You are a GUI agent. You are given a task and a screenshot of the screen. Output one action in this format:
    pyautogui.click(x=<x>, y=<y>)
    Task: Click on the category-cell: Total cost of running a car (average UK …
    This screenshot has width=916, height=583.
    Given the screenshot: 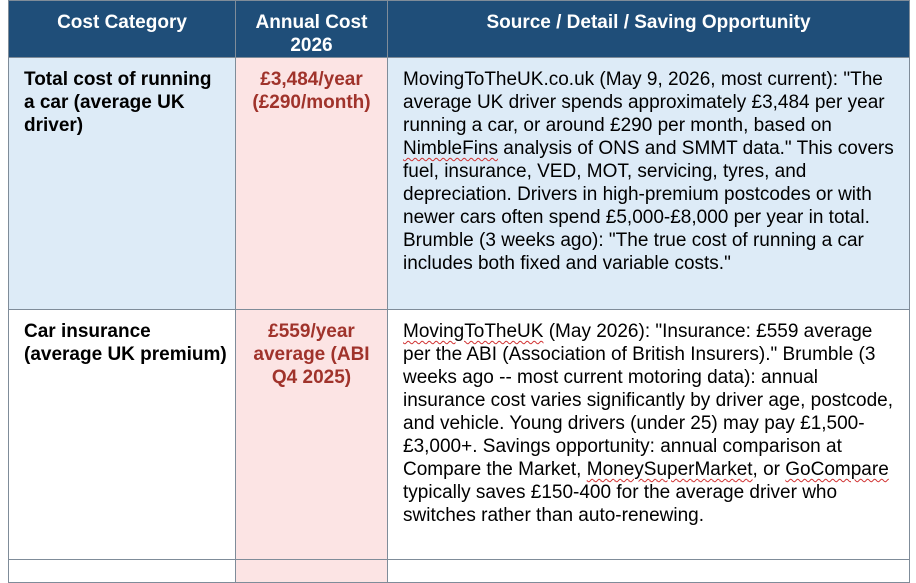 What is the action you would take?
    pyautogui.click(x=122, y=183)
    